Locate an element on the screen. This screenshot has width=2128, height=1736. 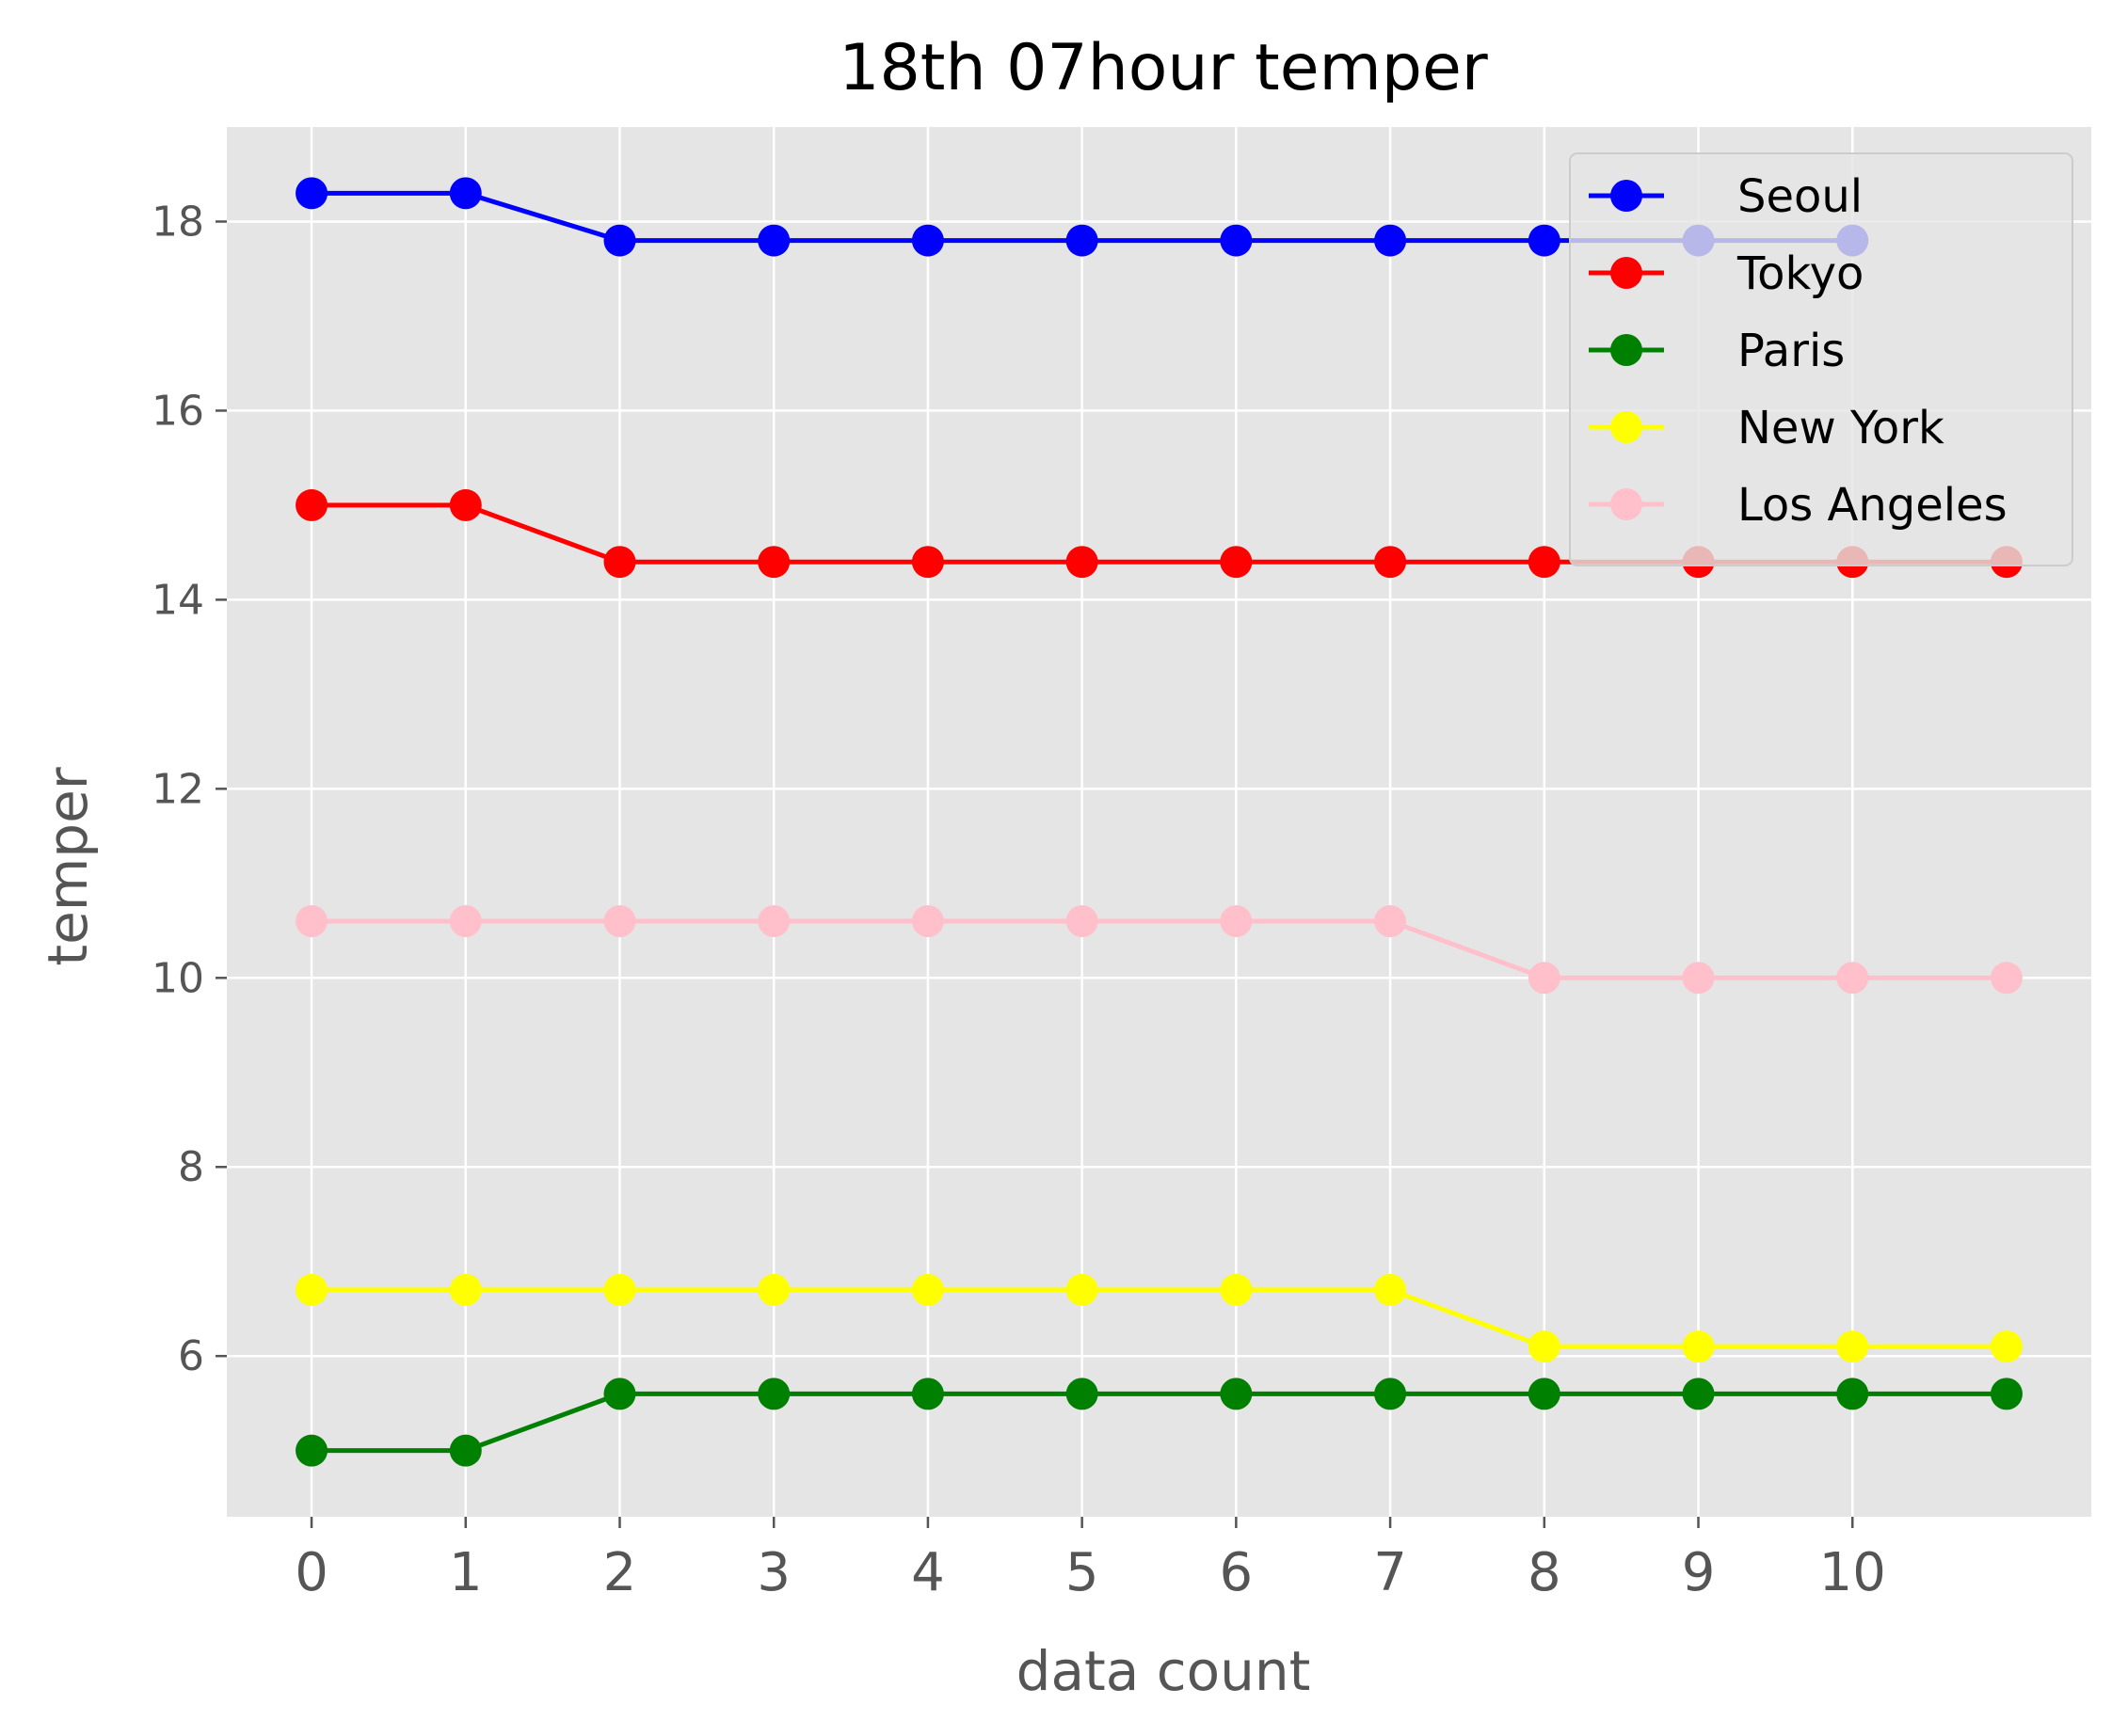
x-tick-label: 4 is located at coordinates (928, 1572).